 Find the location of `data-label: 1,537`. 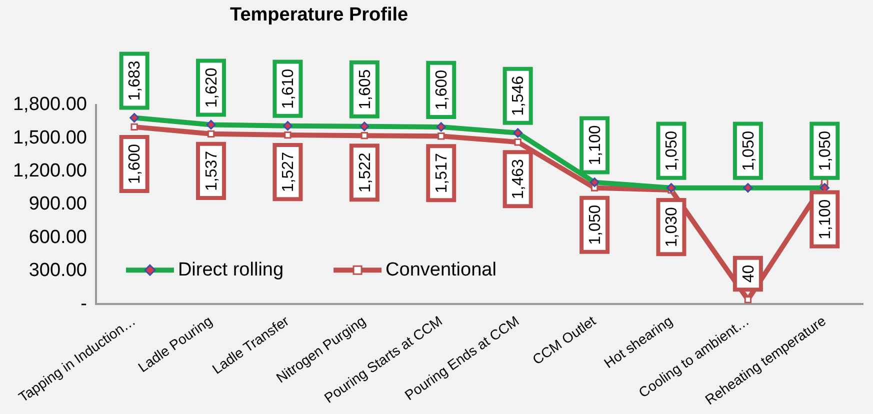

data-label: 1,537 is located at coordinates (211, 170).